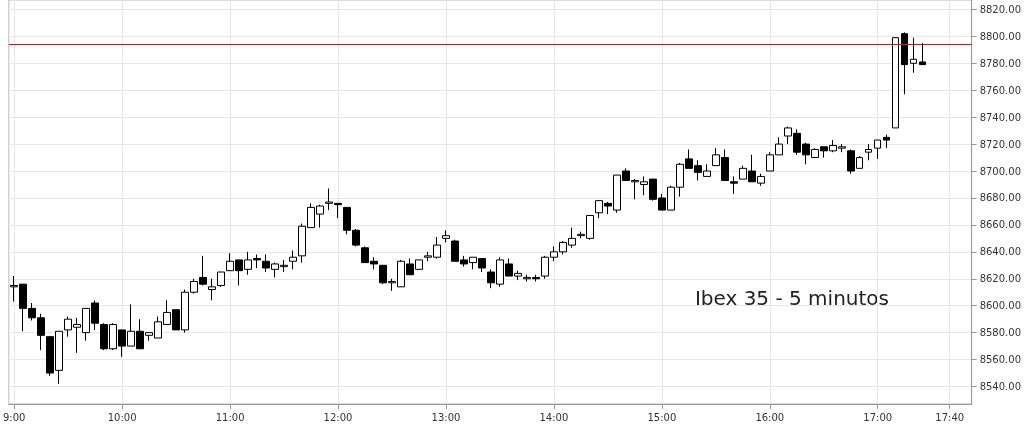  Describe the element at coordinates (1000, 333) in the screenshot. I see `y-tick-label: 8580.00` at that location.